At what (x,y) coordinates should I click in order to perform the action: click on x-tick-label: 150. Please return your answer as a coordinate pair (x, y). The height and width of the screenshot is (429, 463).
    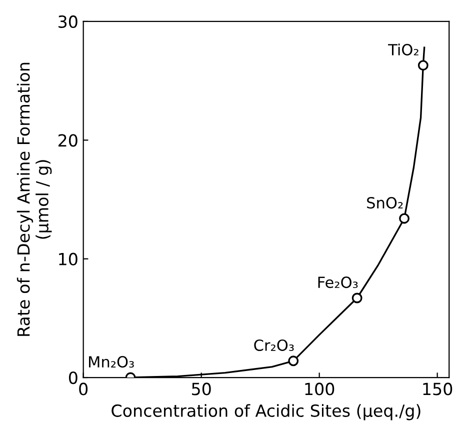
    Looking at the image, I should click on (437, 389).